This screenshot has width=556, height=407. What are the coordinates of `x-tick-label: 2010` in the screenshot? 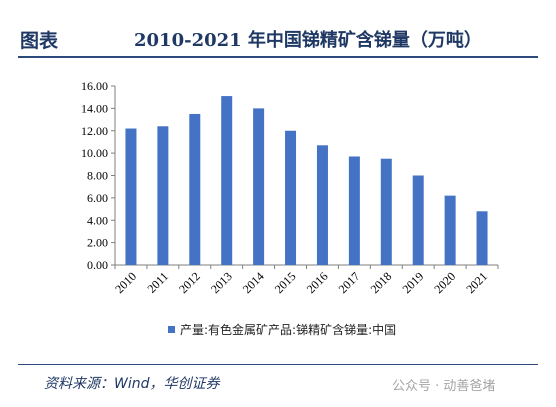 It's located at (125, 282).